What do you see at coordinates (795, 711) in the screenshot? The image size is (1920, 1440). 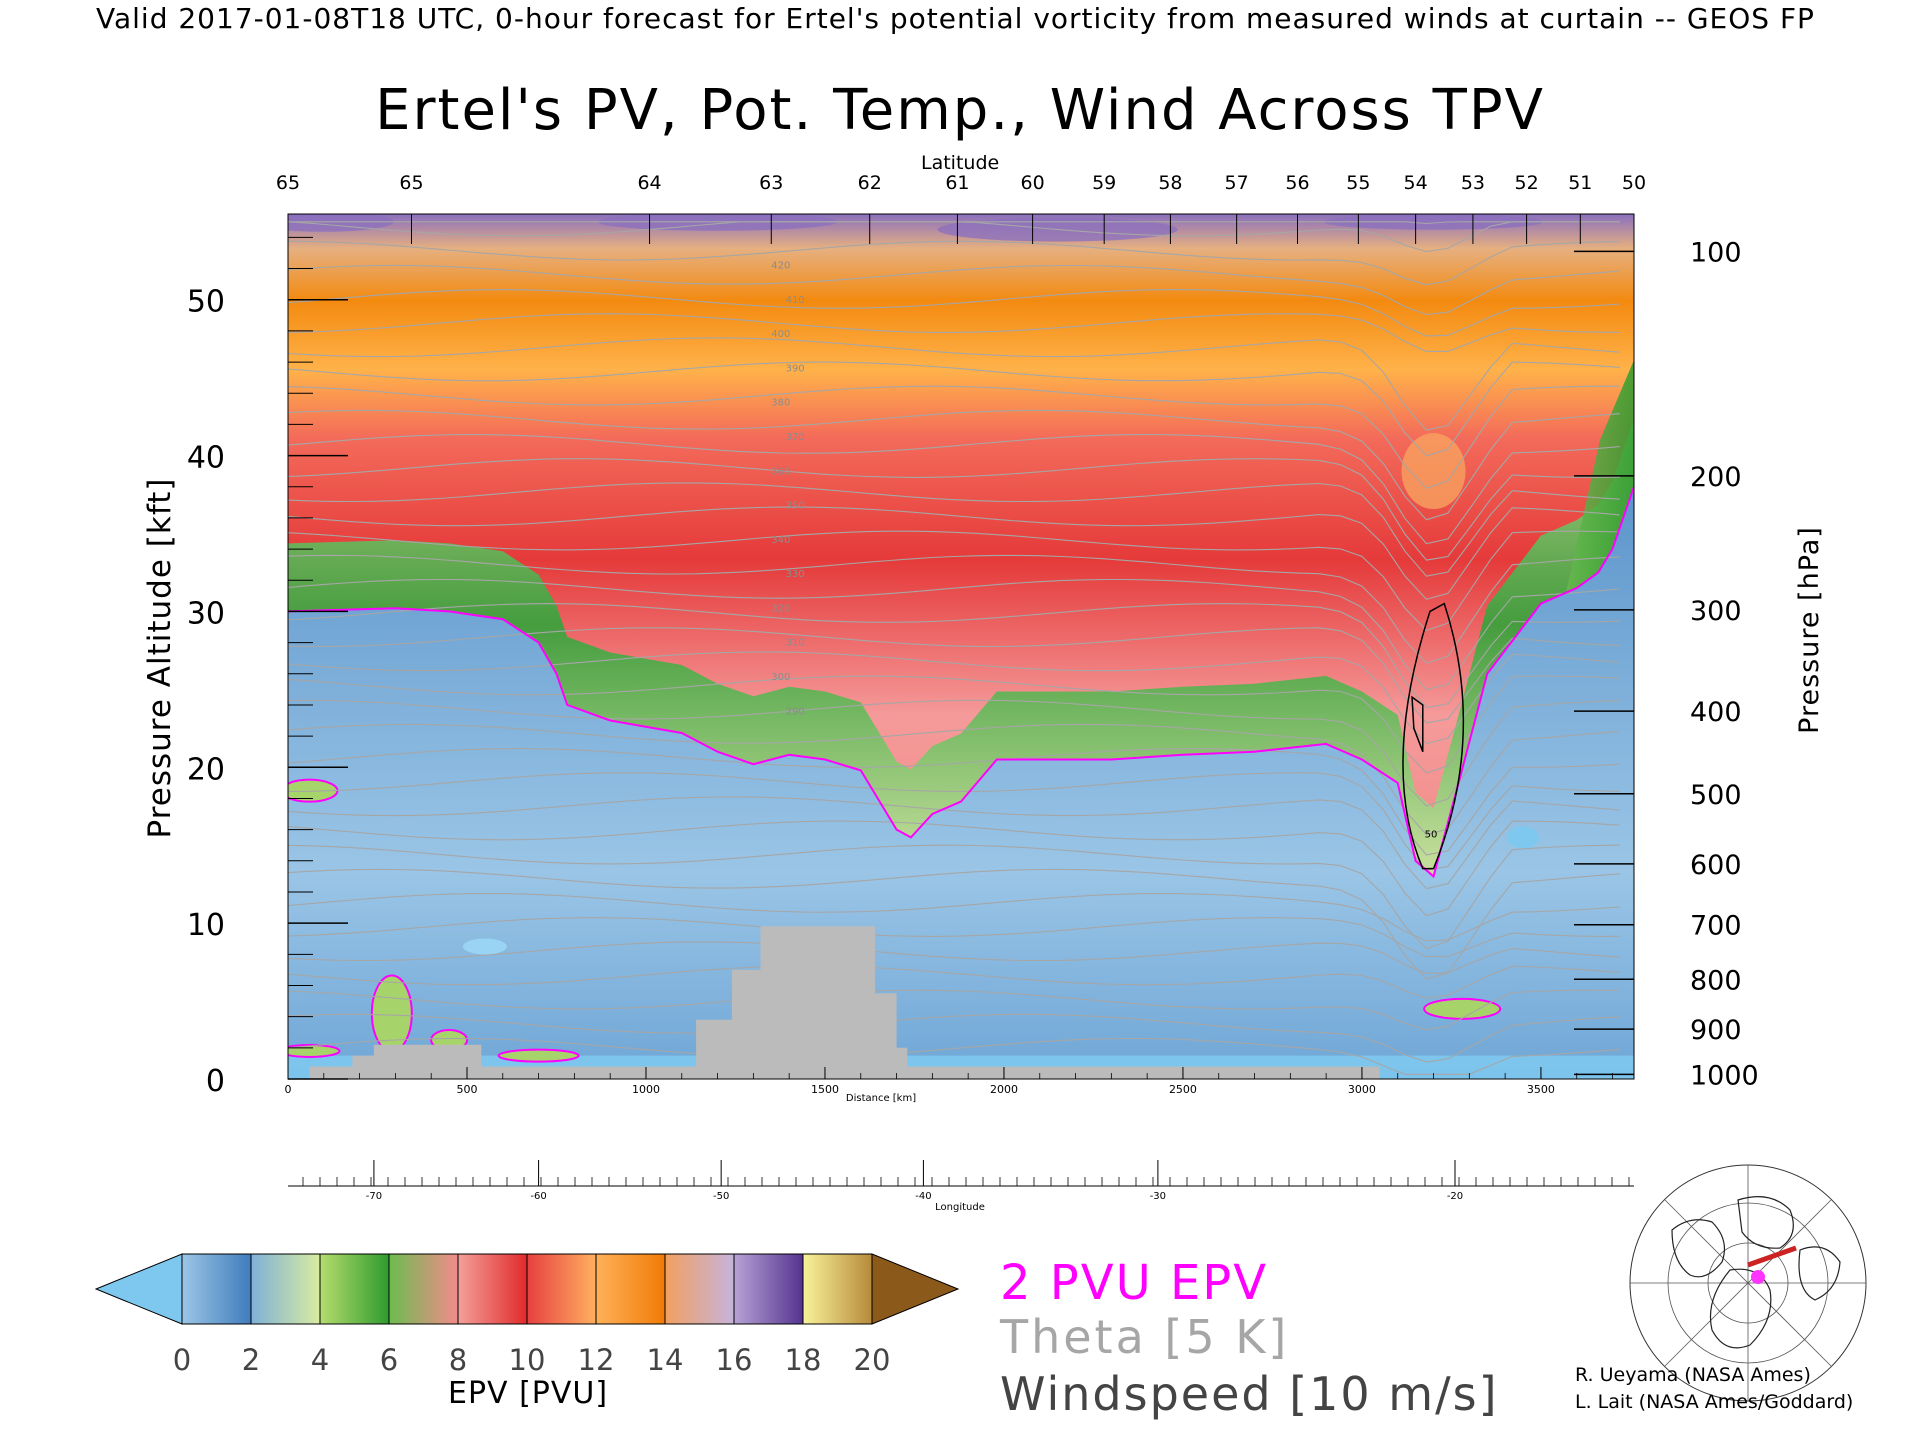 I see `theta-contour-label: 290` at bounding box center [795, 711].